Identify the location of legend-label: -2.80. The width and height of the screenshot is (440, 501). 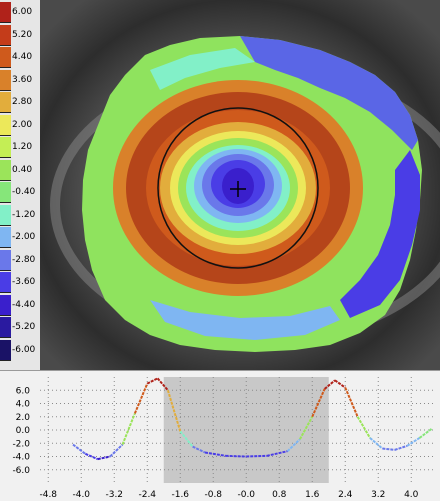
(24, 259).